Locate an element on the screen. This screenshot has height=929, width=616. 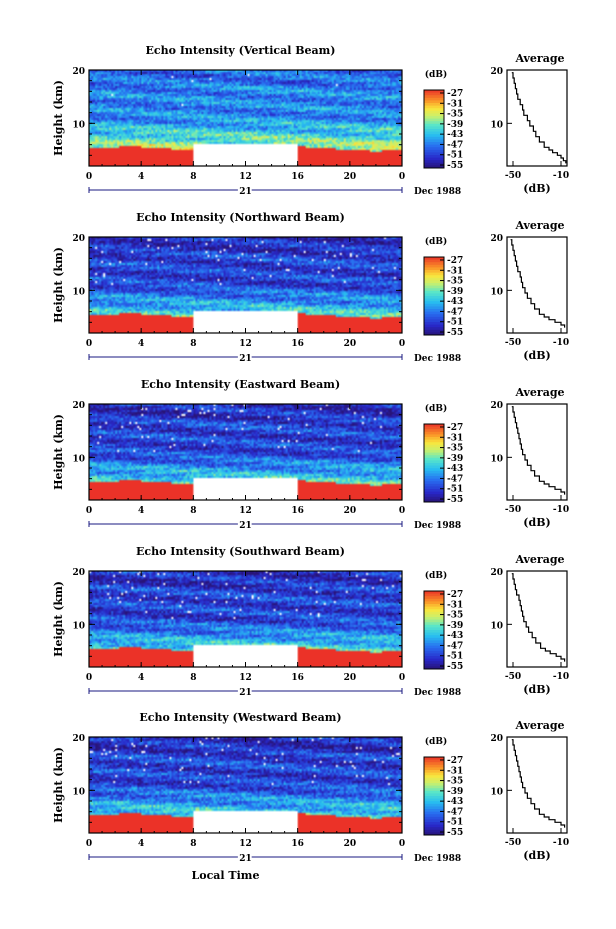
profile-xlabel: (dB) is located at coordinates (536, 689).